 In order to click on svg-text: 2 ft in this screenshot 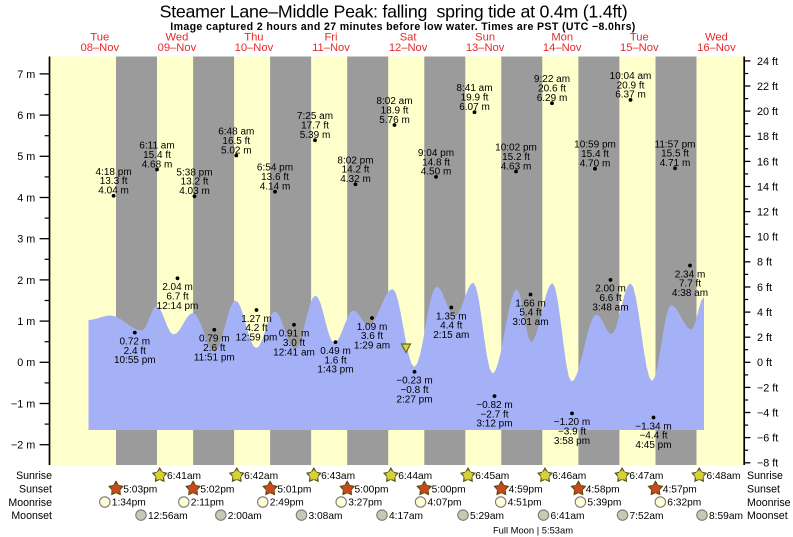, I will do `click(764, 338)`.